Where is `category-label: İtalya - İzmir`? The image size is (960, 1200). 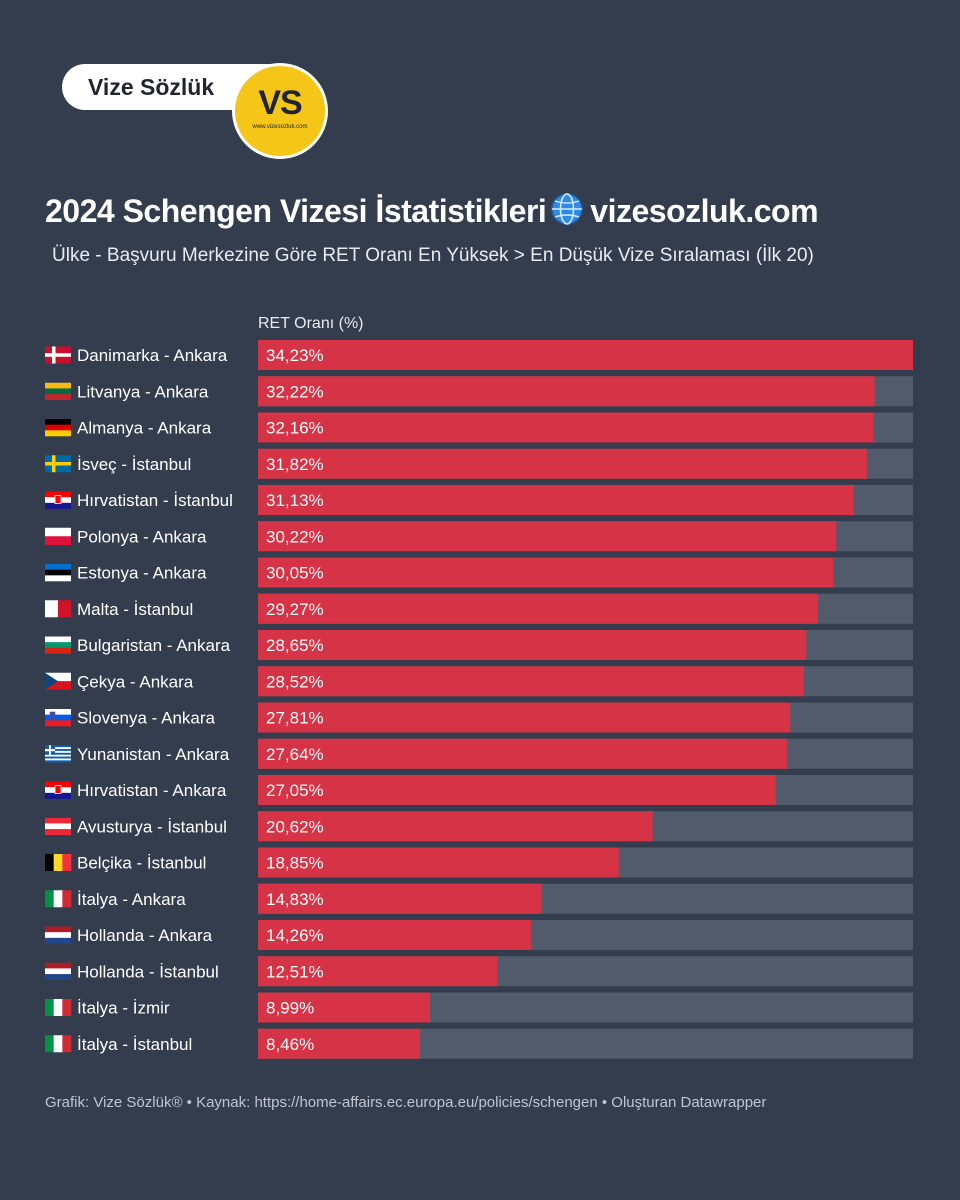
category-label: İtalya - İzmir is located at coordinates (123, 1008).